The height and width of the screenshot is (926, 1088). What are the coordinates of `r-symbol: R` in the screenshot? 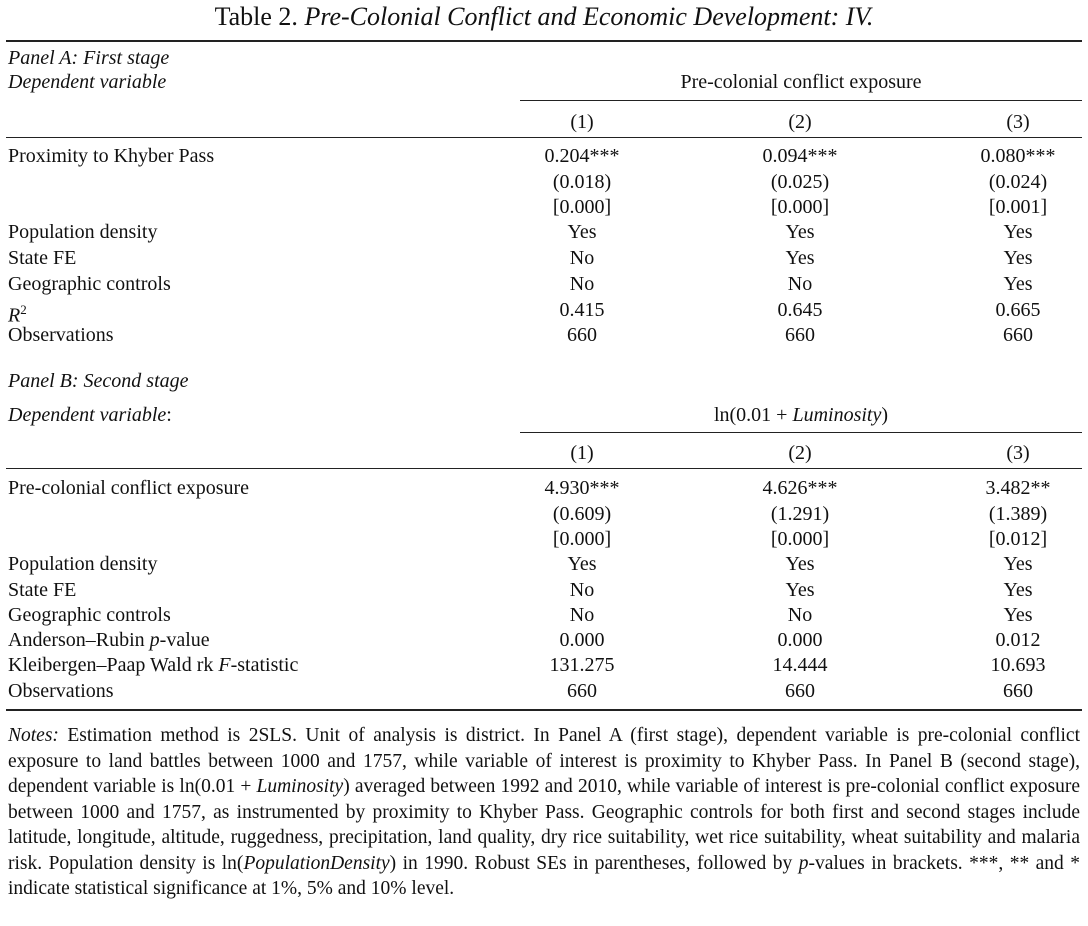 It's located at (14, 315).